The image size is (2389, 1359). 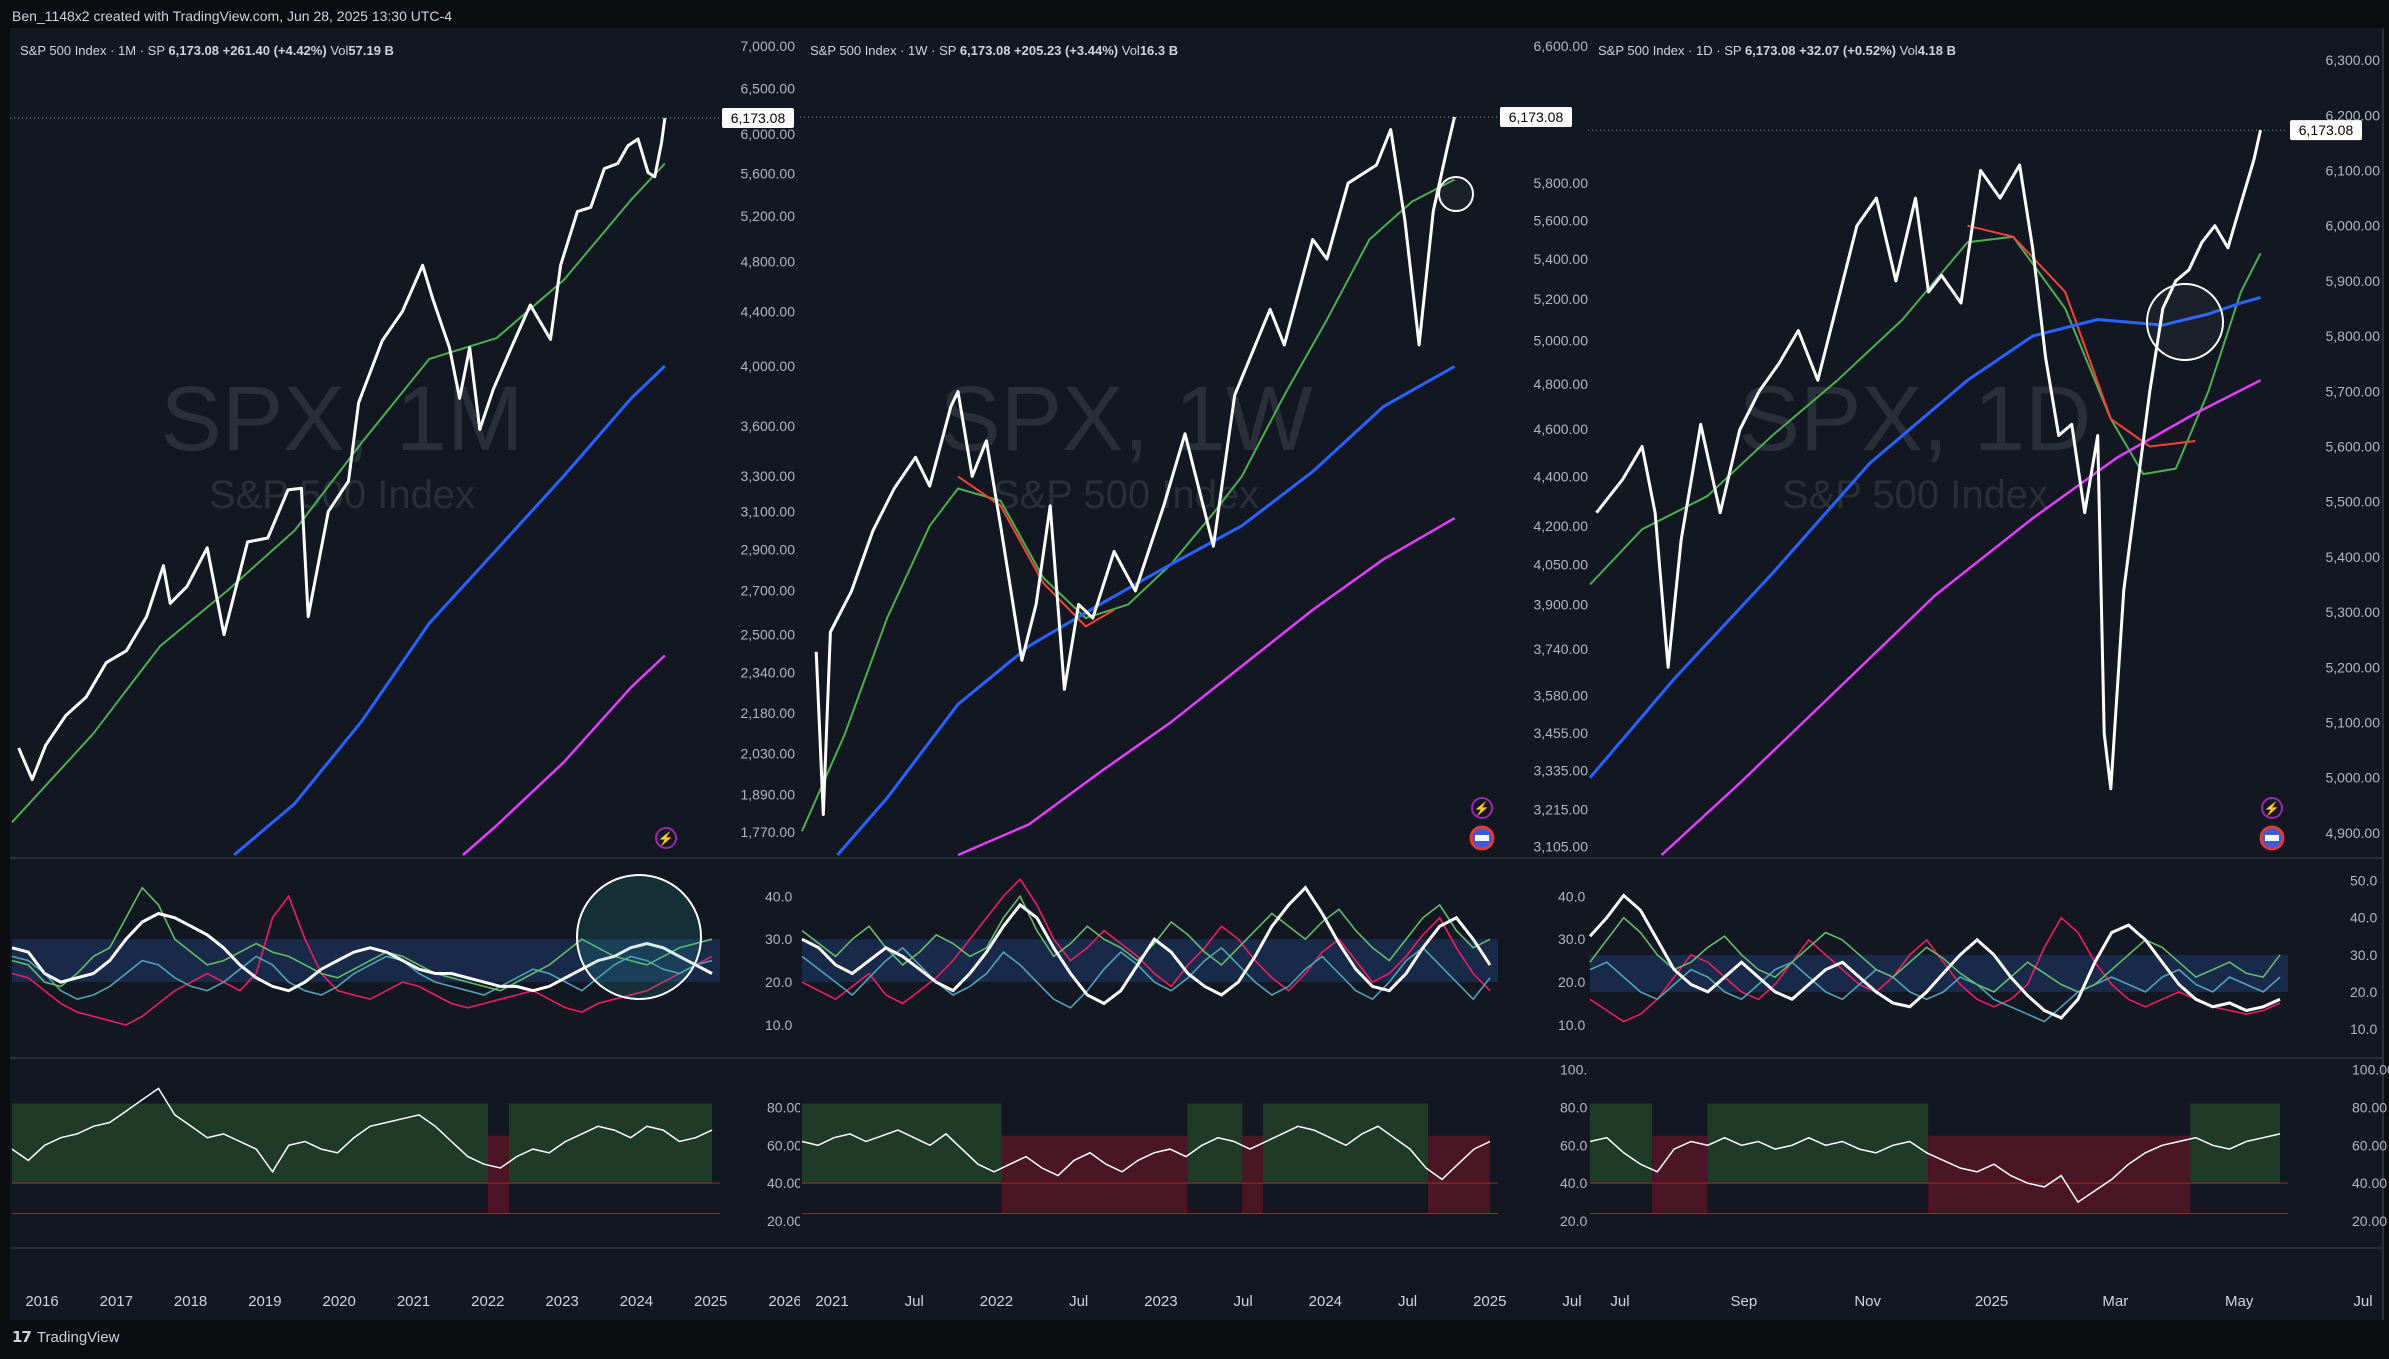 I want to click on x-tick-label: 2023, so click(x=1160, y=1301).